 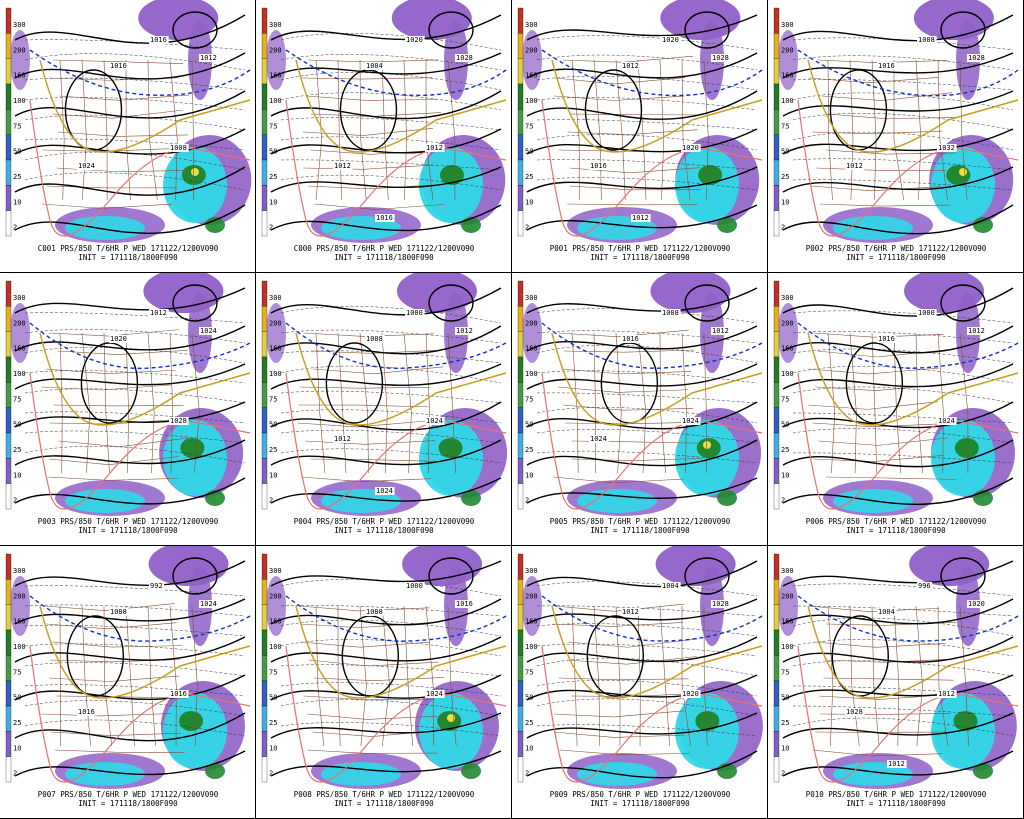 What do you see at coordinates (414, 313) in the screenshot?
I see `isobar-label: 1000` at bounding box center [414, 313].